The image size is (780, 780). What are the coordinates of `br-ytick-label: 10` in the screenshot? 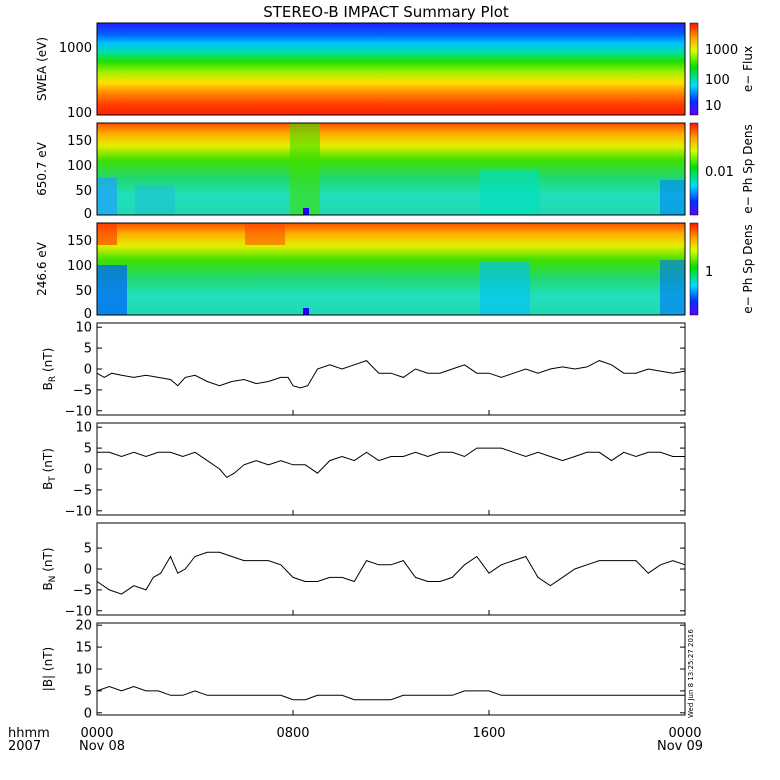 It's located at (83, 328).